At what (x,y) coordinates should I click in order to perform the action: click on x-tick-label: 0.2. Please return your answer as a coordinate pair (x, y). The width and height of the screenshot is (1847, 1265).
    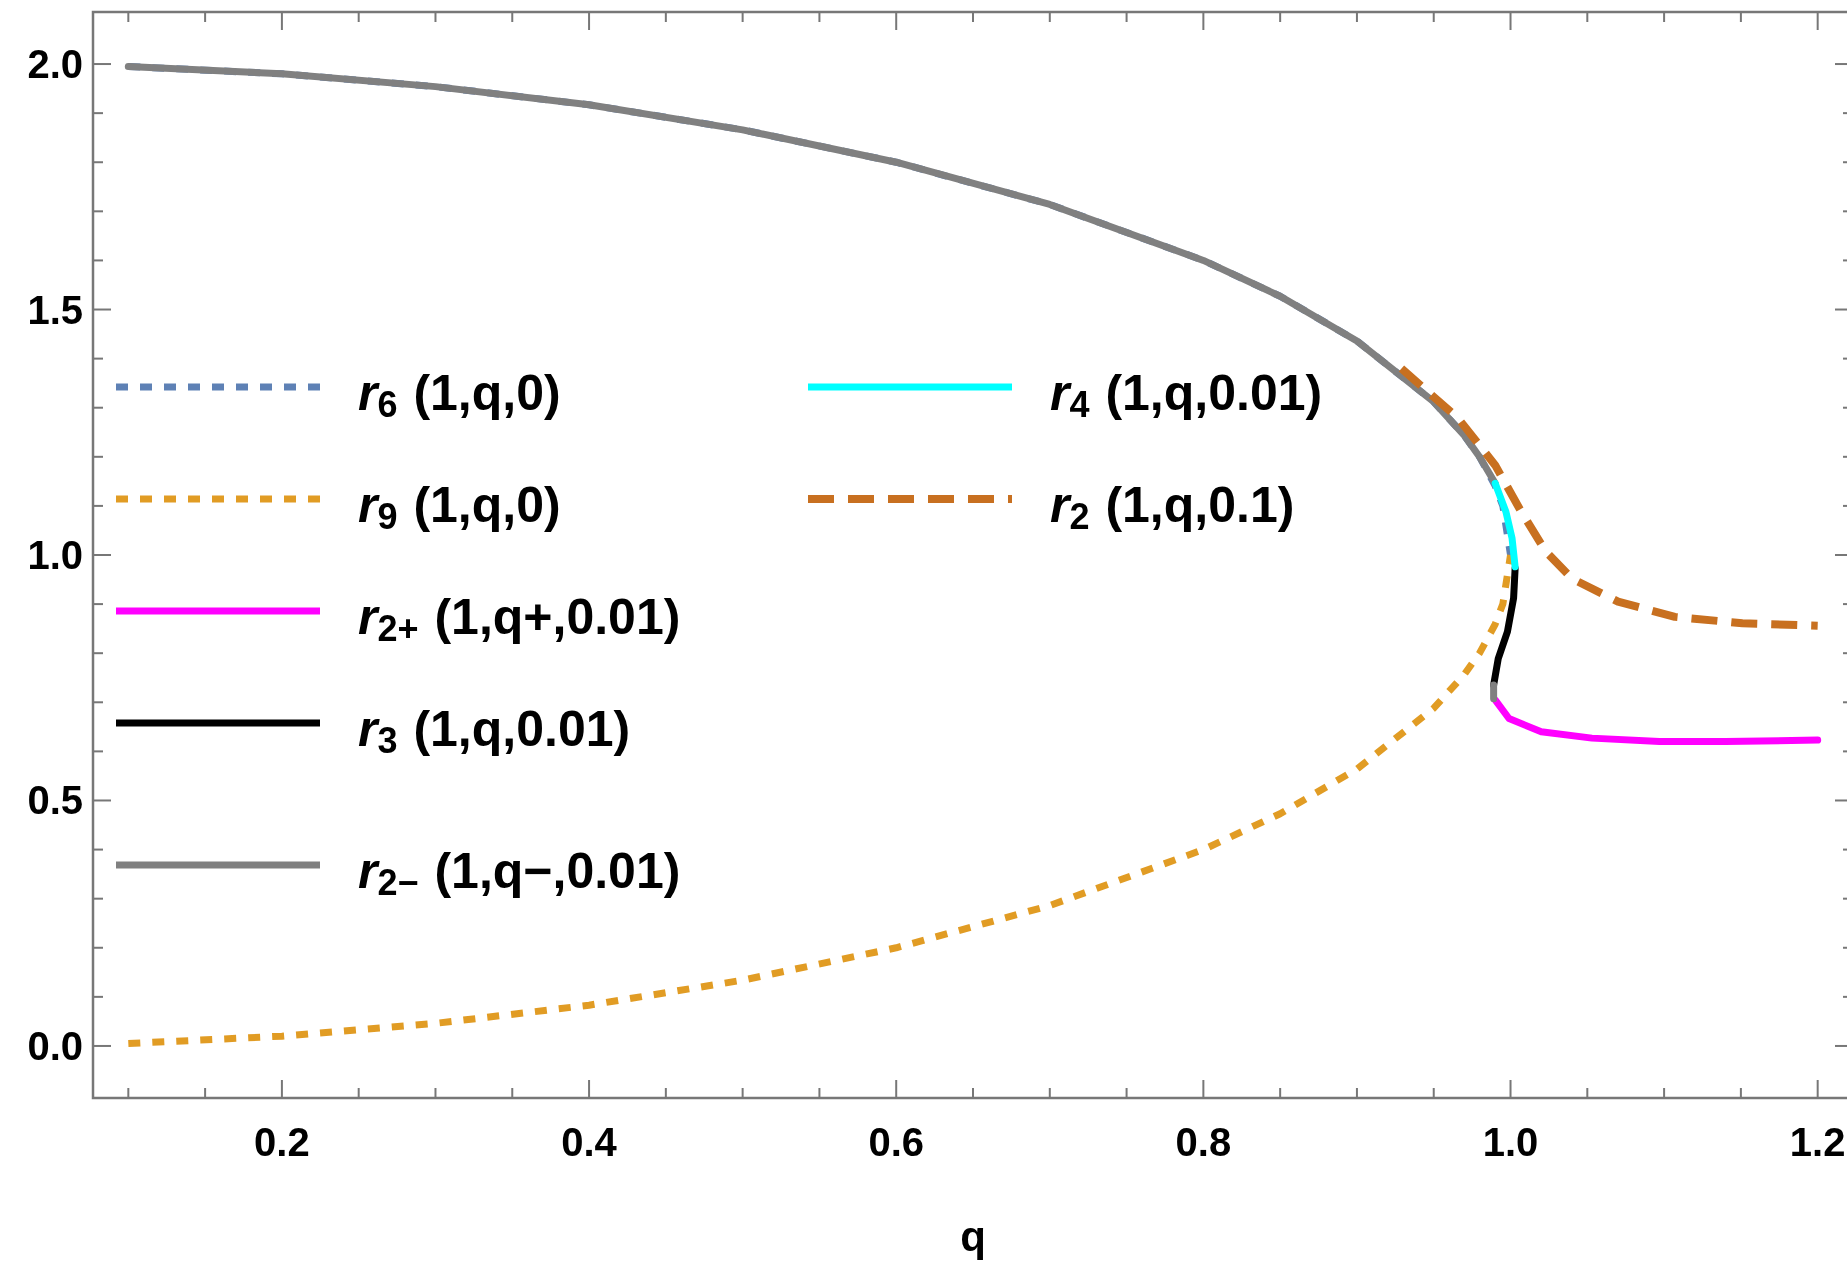
    Looking at the image, I should click on (282, 1142).